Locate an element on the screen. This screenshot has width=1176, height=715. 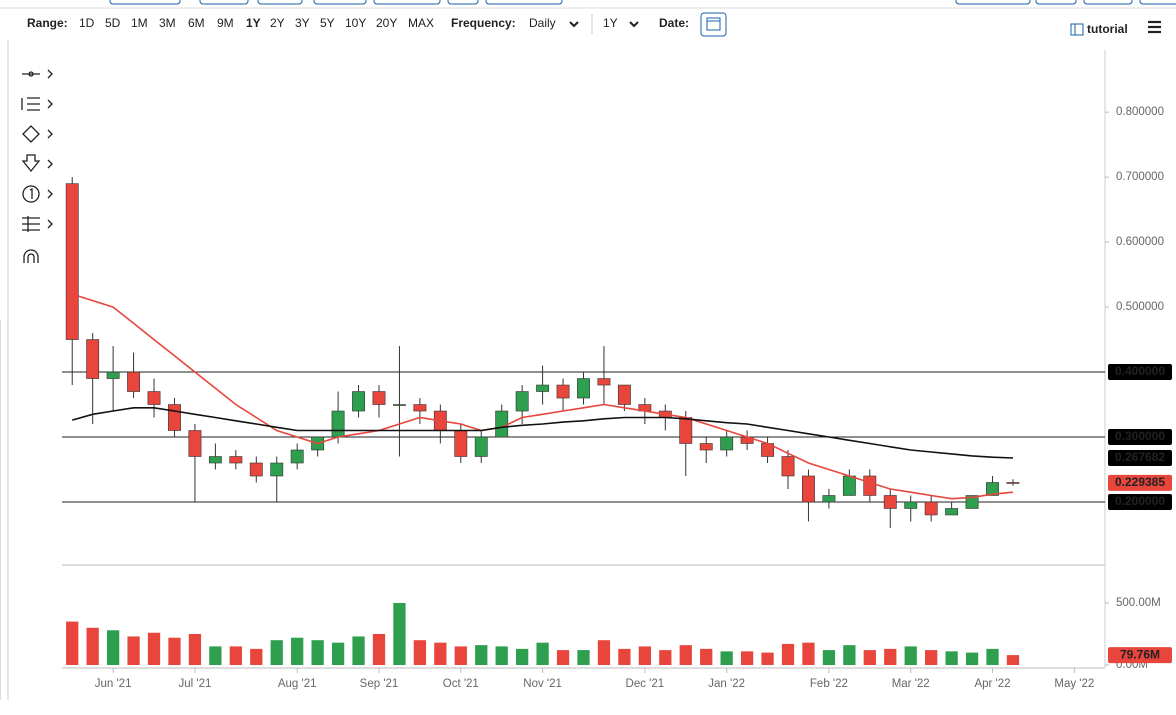
price-badge-label: 0.200000 is located at coordinates (1140, 501).